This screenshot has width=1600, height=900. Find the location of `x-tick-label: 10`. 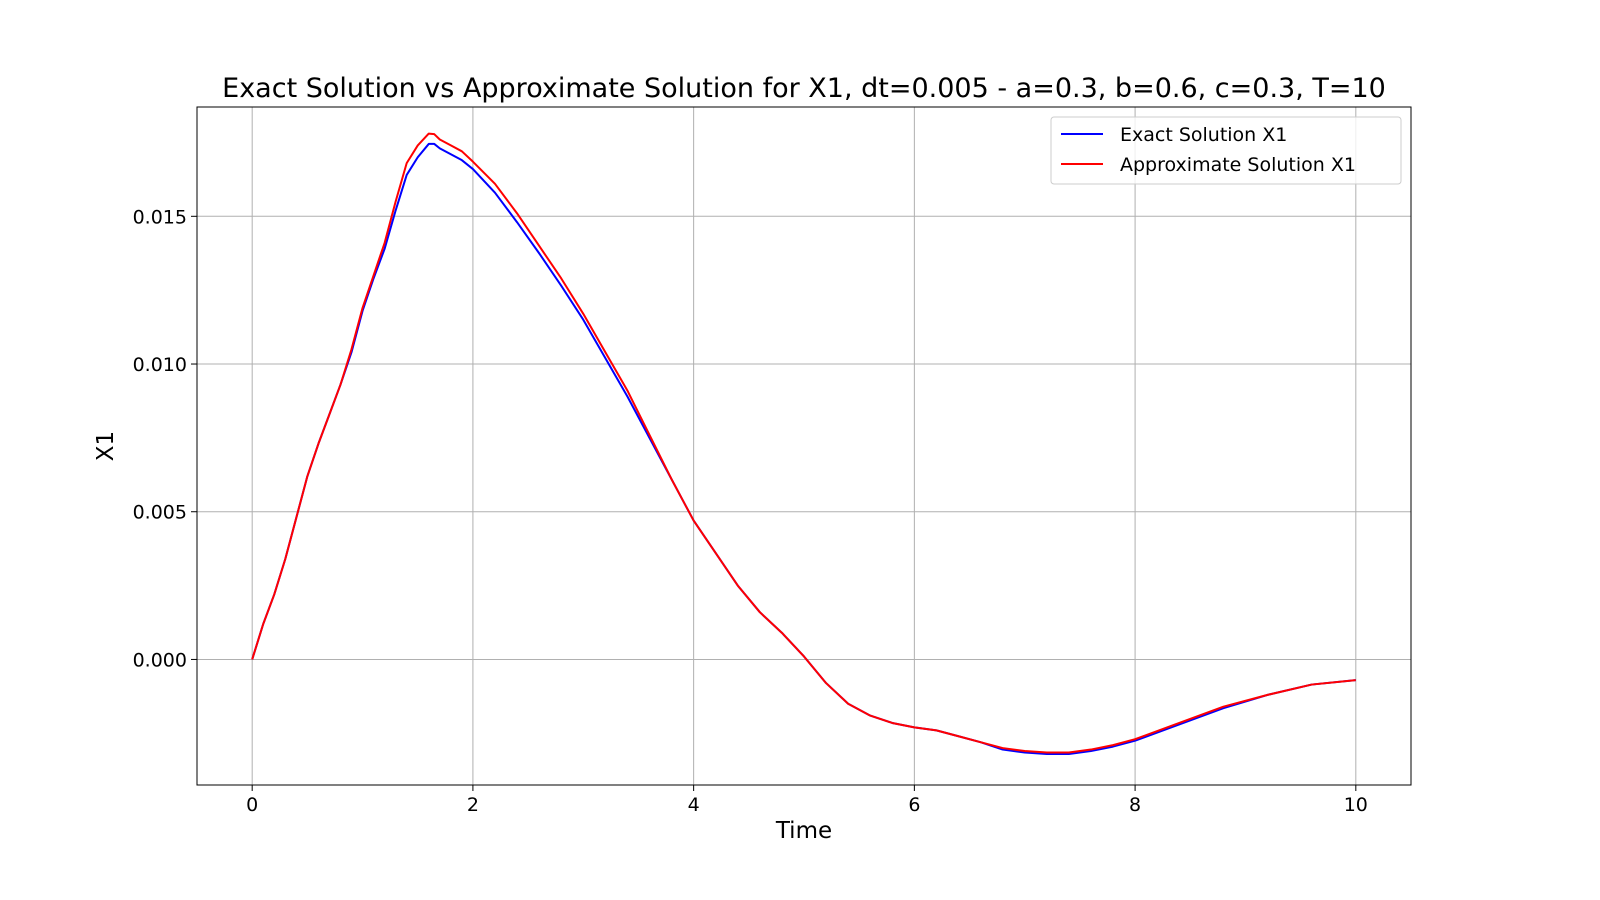

x-tick-label: 10 is located at coordinates (1356, 805).